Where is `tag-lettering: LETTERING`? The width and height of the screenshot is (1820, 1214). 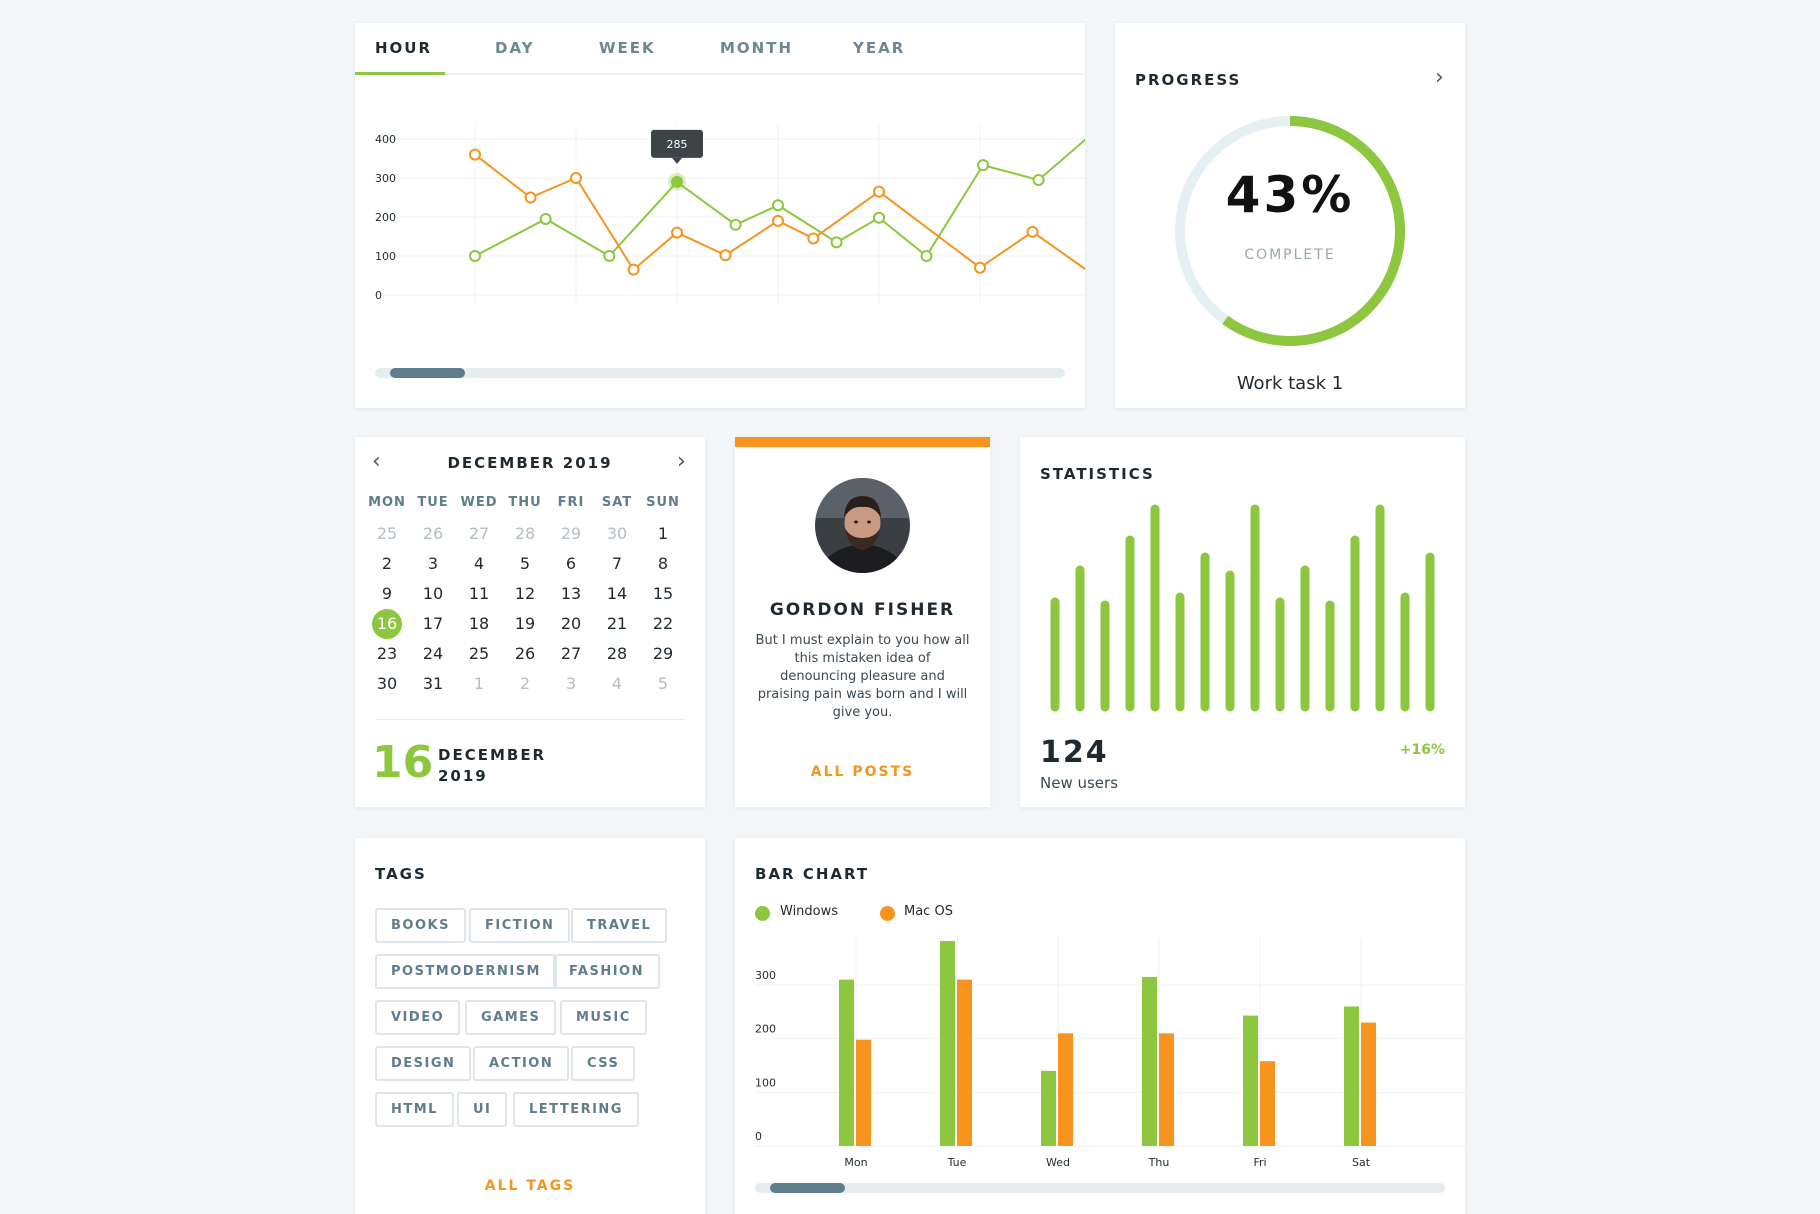 tag-lettering: LETTERING is located at coordinates (576, 1109).